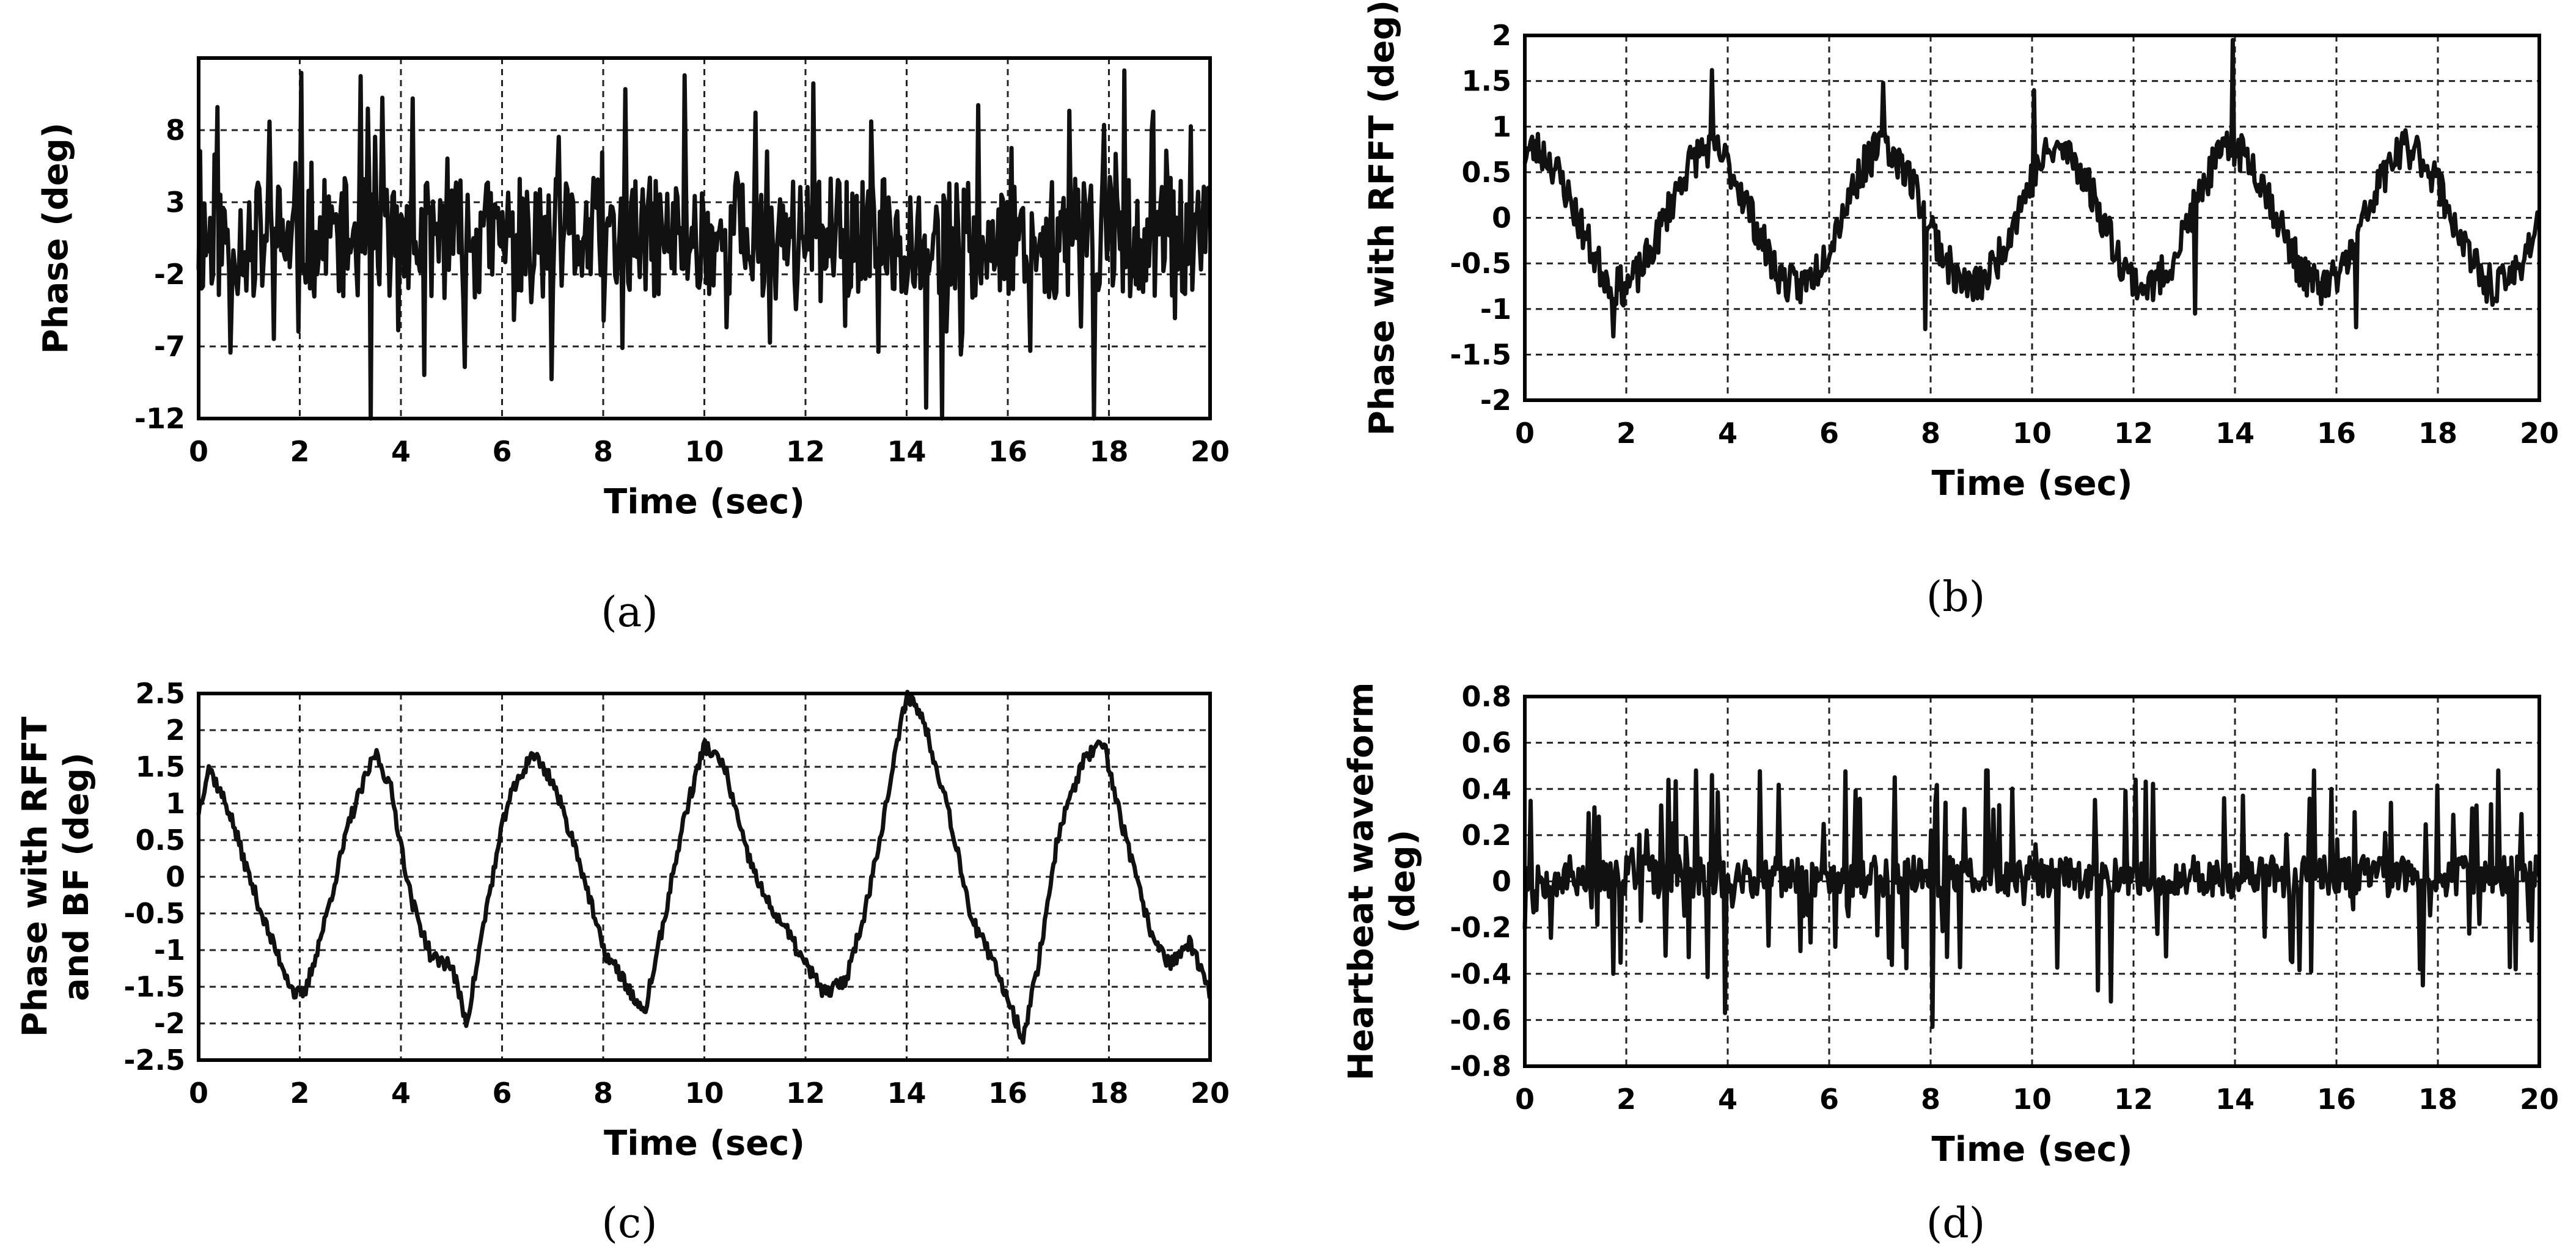 The height and width of the screenshot is (1255, 2576). Describe the element at coordinates (1480, 973) in the screenshot. I see `y-tick-label: -0.4` at that location.